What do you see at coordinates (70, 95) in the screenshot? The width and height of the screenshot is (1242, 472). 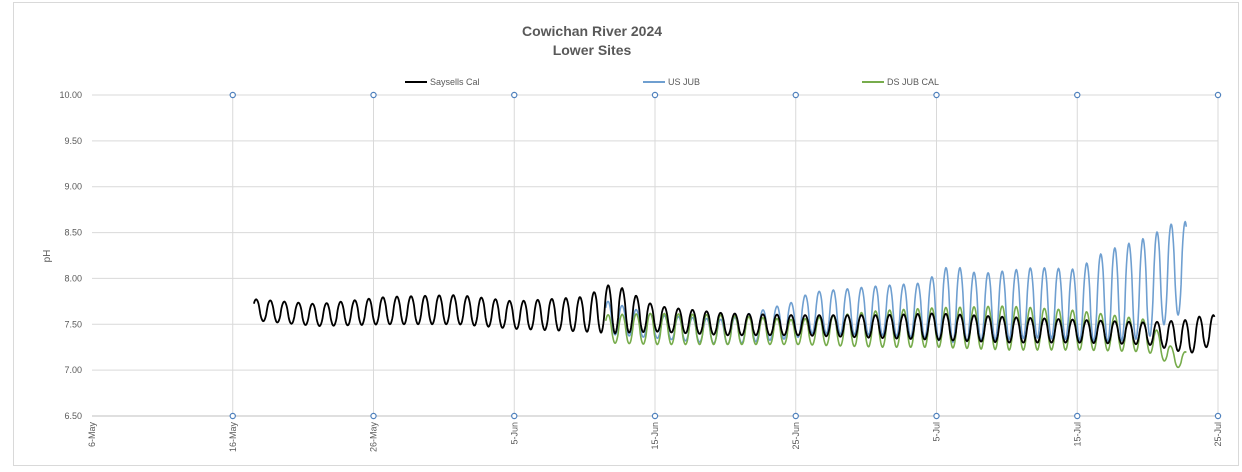 I see `y-tick-label: 10.00` at bounding box center [70, 95].